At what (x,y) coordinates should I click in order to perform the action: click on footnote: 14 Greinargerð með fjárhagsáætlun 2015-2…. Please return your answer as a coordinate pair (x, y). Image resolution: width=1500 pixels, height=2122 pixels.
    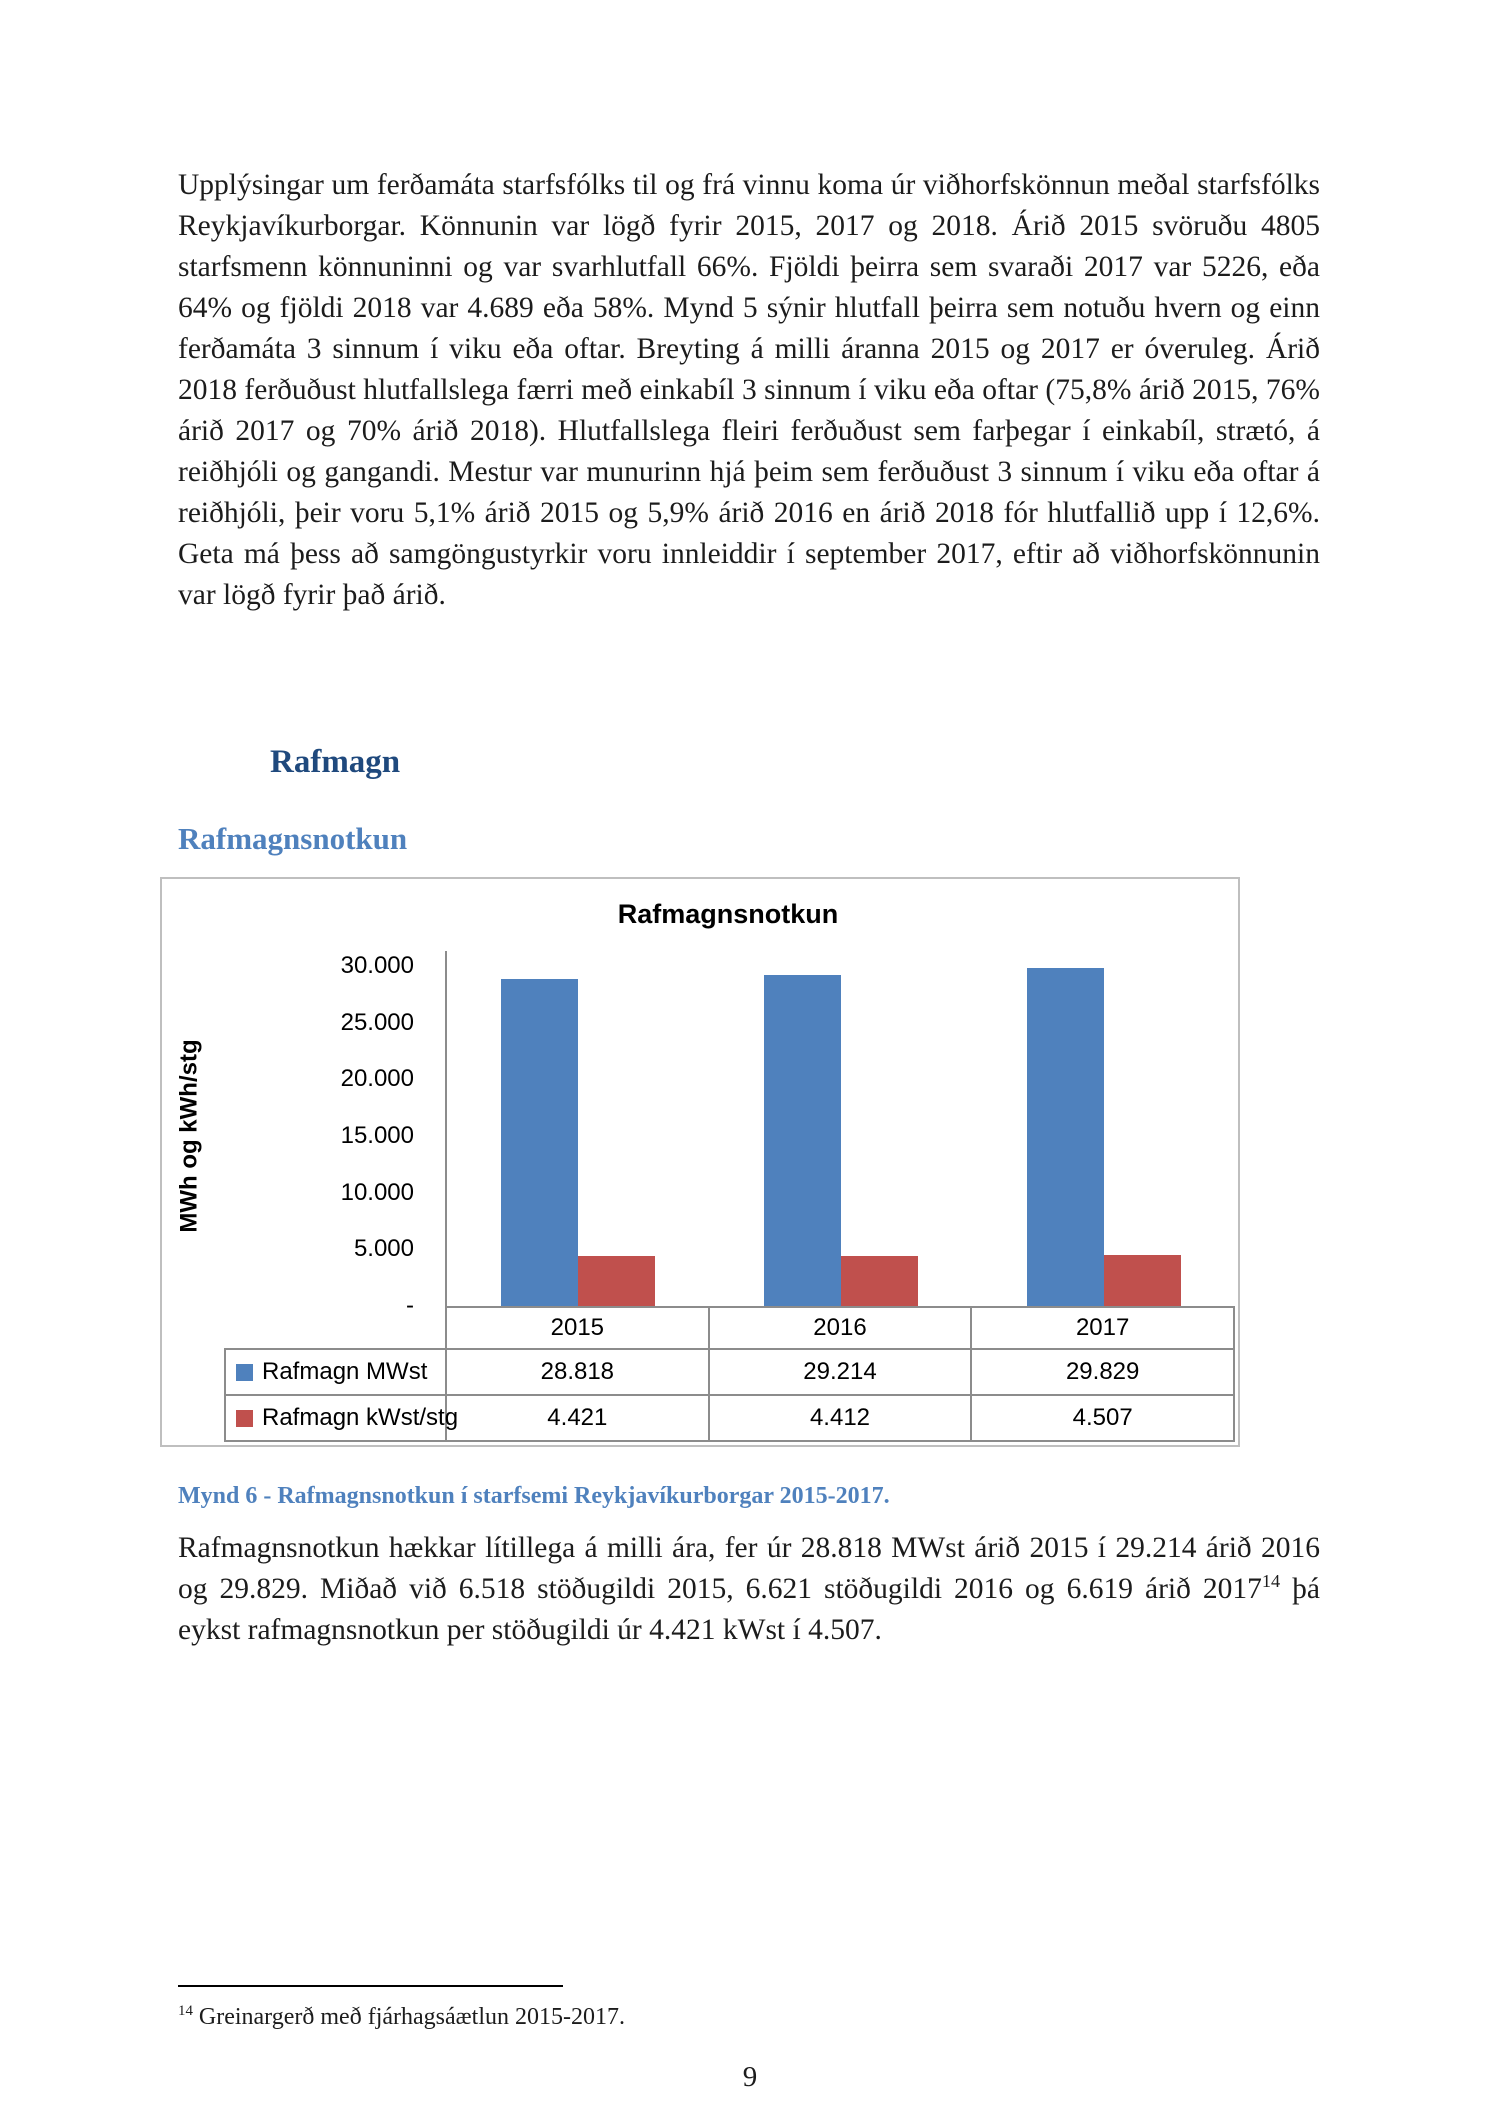
    Looking at the image, I should click on (749, 2017).